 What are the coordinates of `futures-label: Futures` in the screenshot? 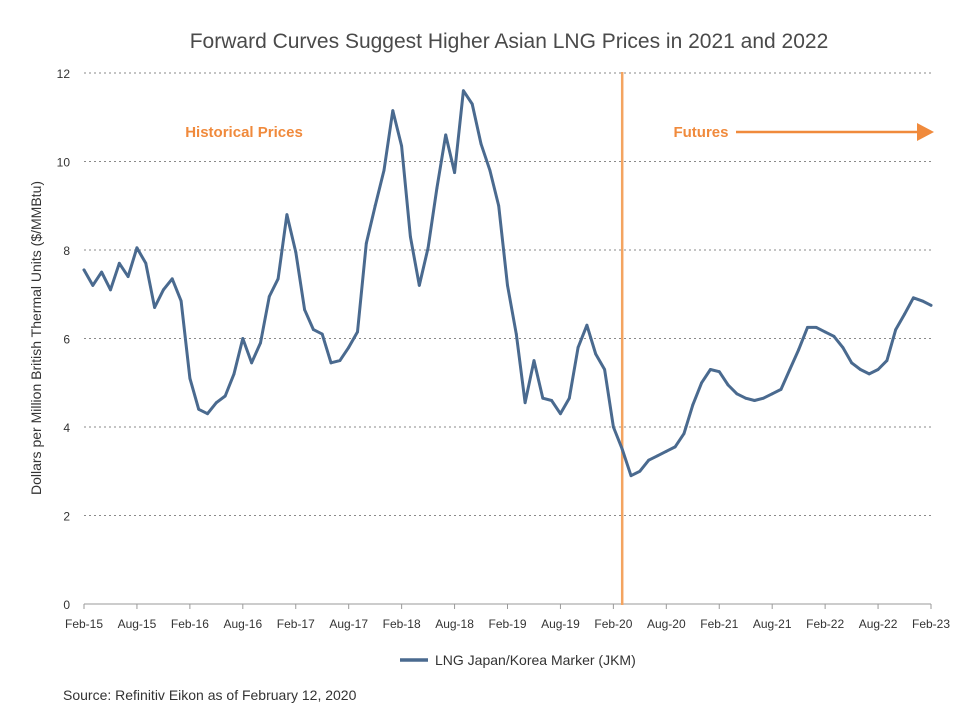 It's located at (700, 132).